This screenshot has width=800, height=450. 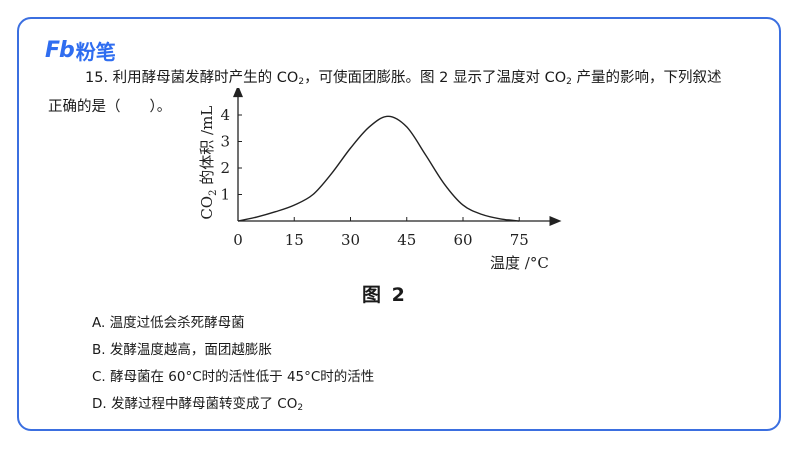 I want to click on x-tick-label: 0, so click(x=238, y=240).